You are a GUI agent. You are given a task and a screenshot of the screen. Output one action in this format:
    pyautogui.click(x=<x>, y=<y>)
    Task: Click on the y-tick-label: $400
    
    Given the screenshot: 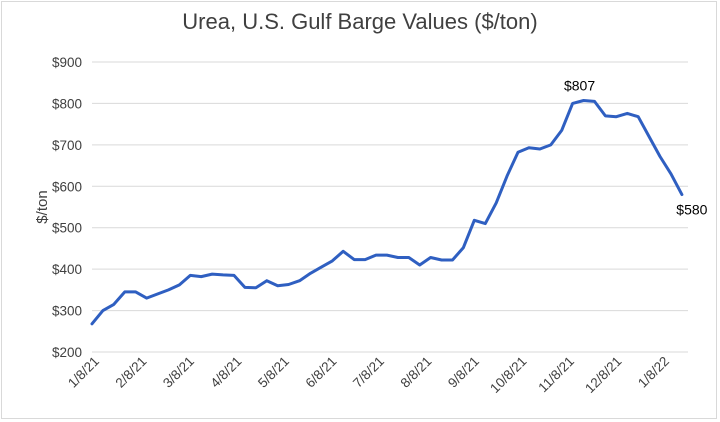 What is the action you would take?
    pyautogui.click(x=67, y=269)
    